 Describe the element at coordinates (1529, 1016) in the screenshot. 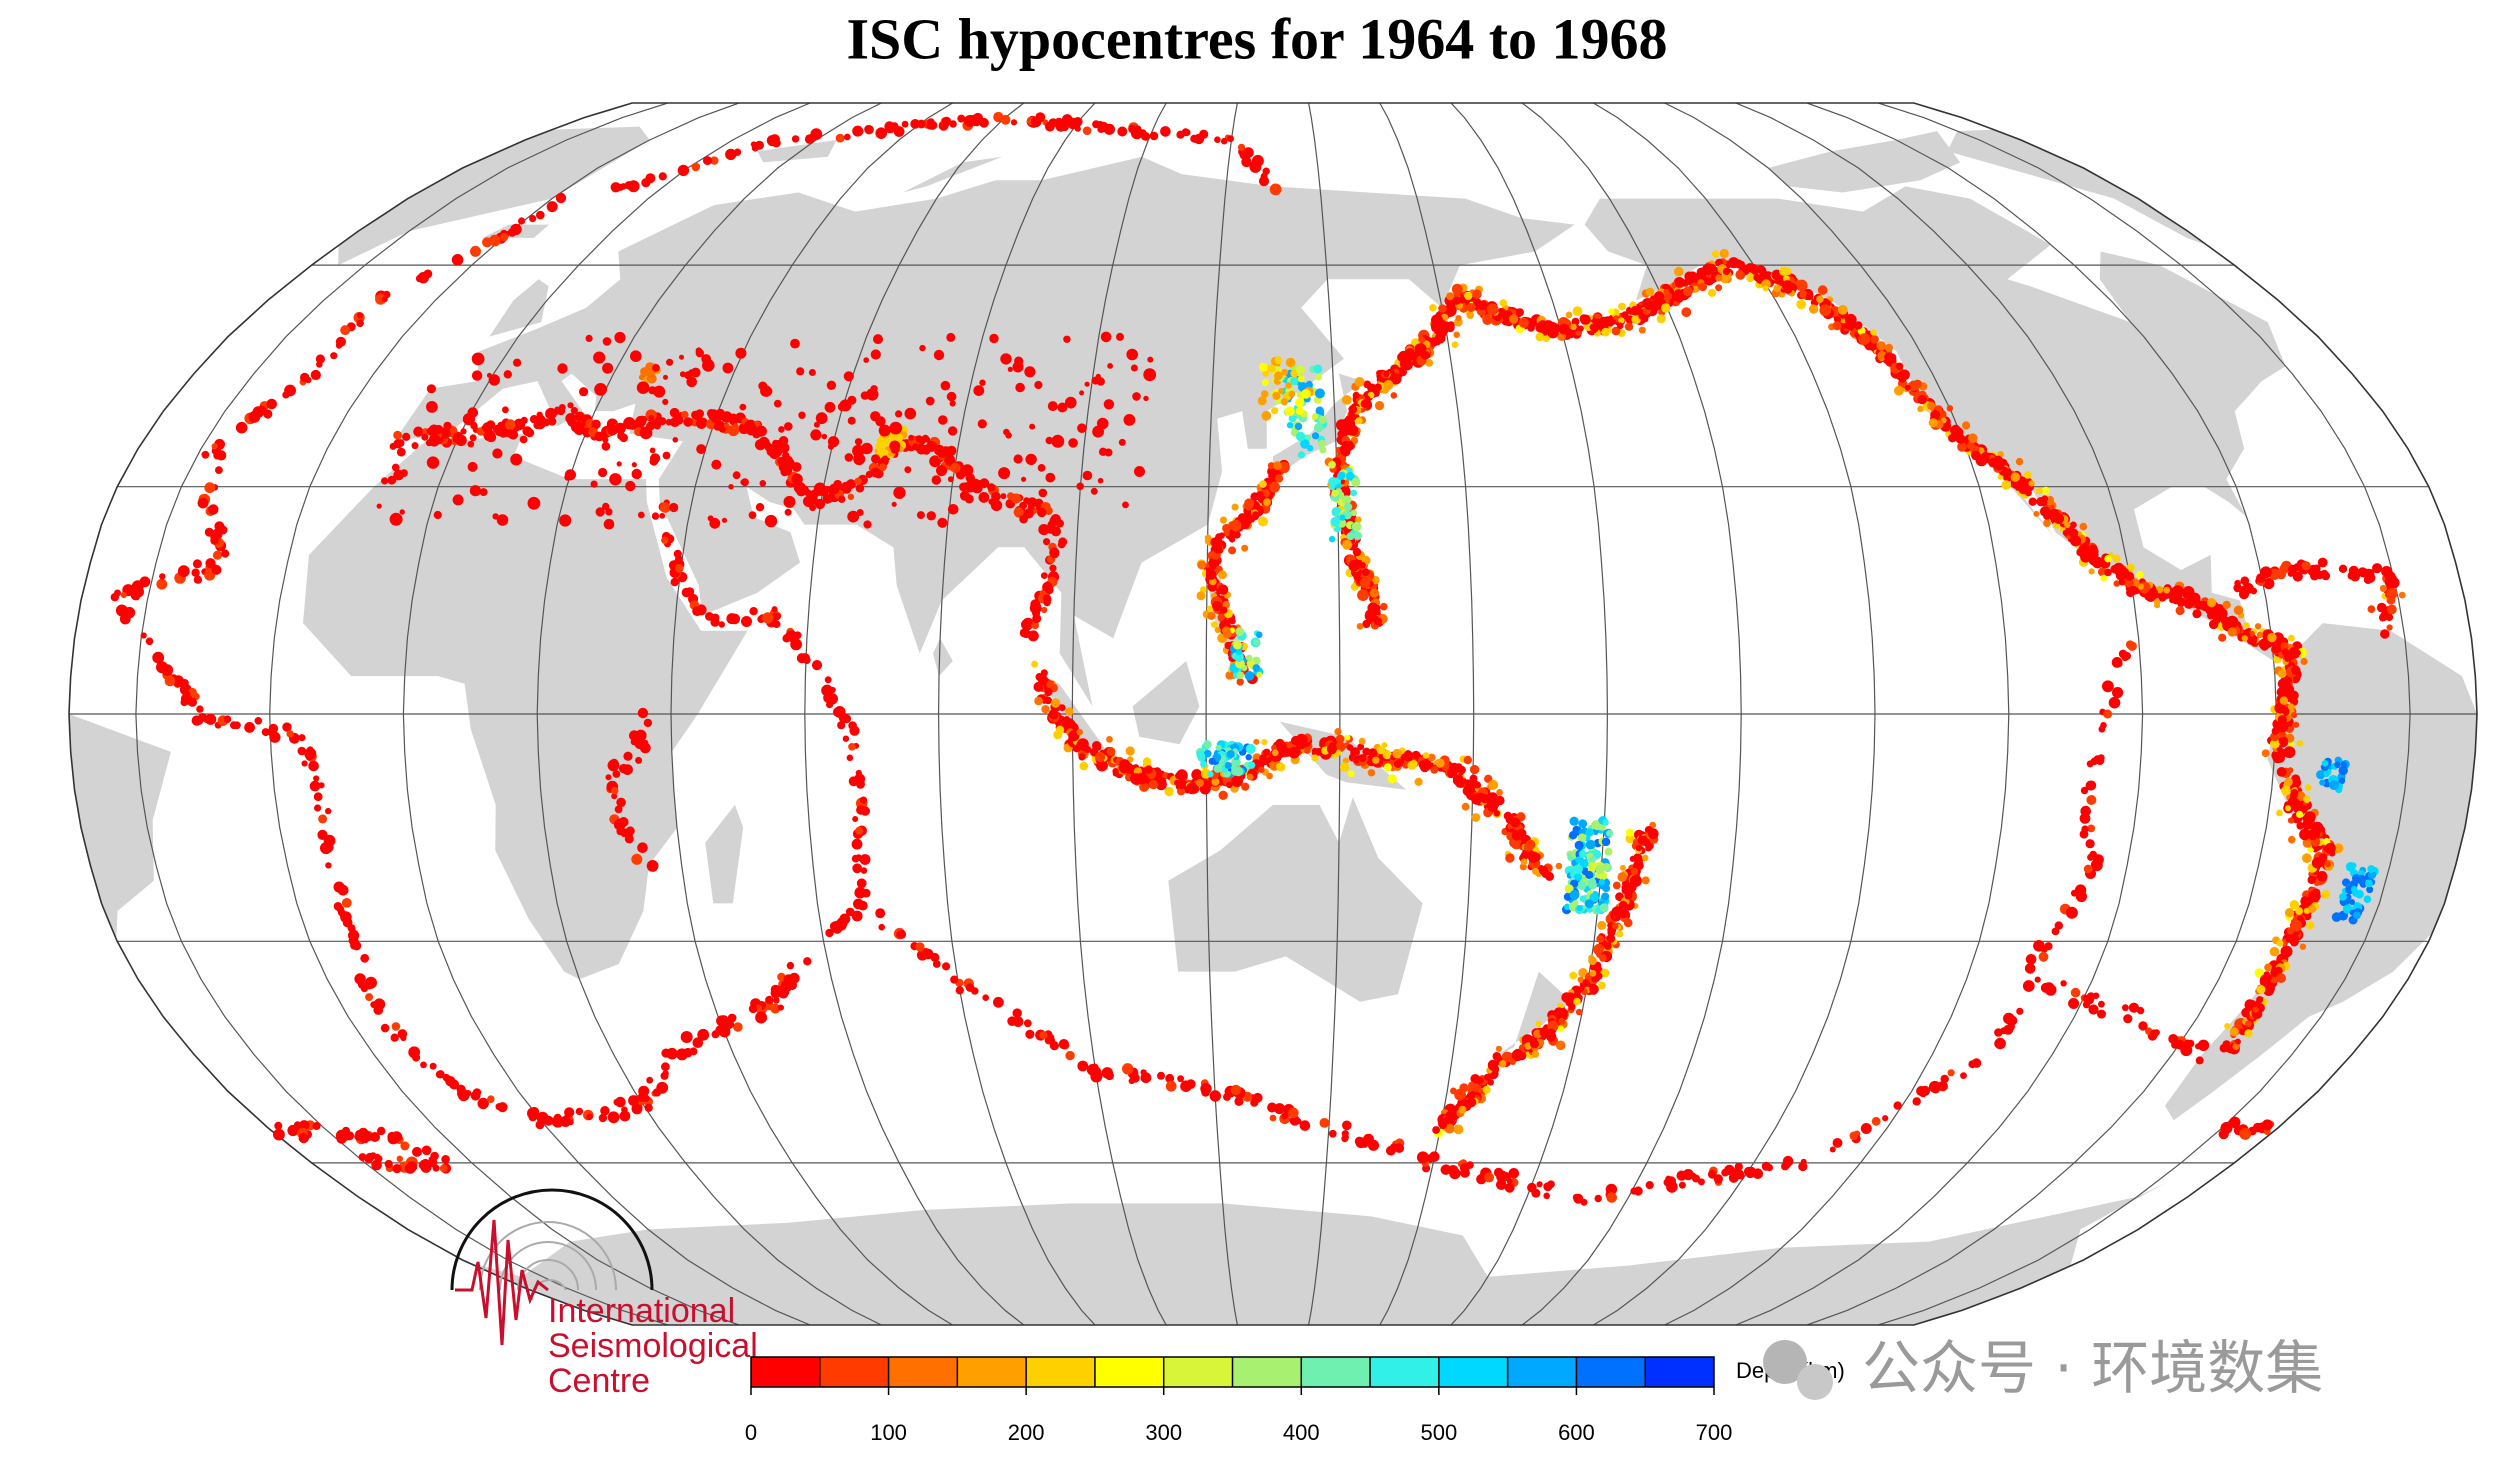

I see `landmass` at that location.